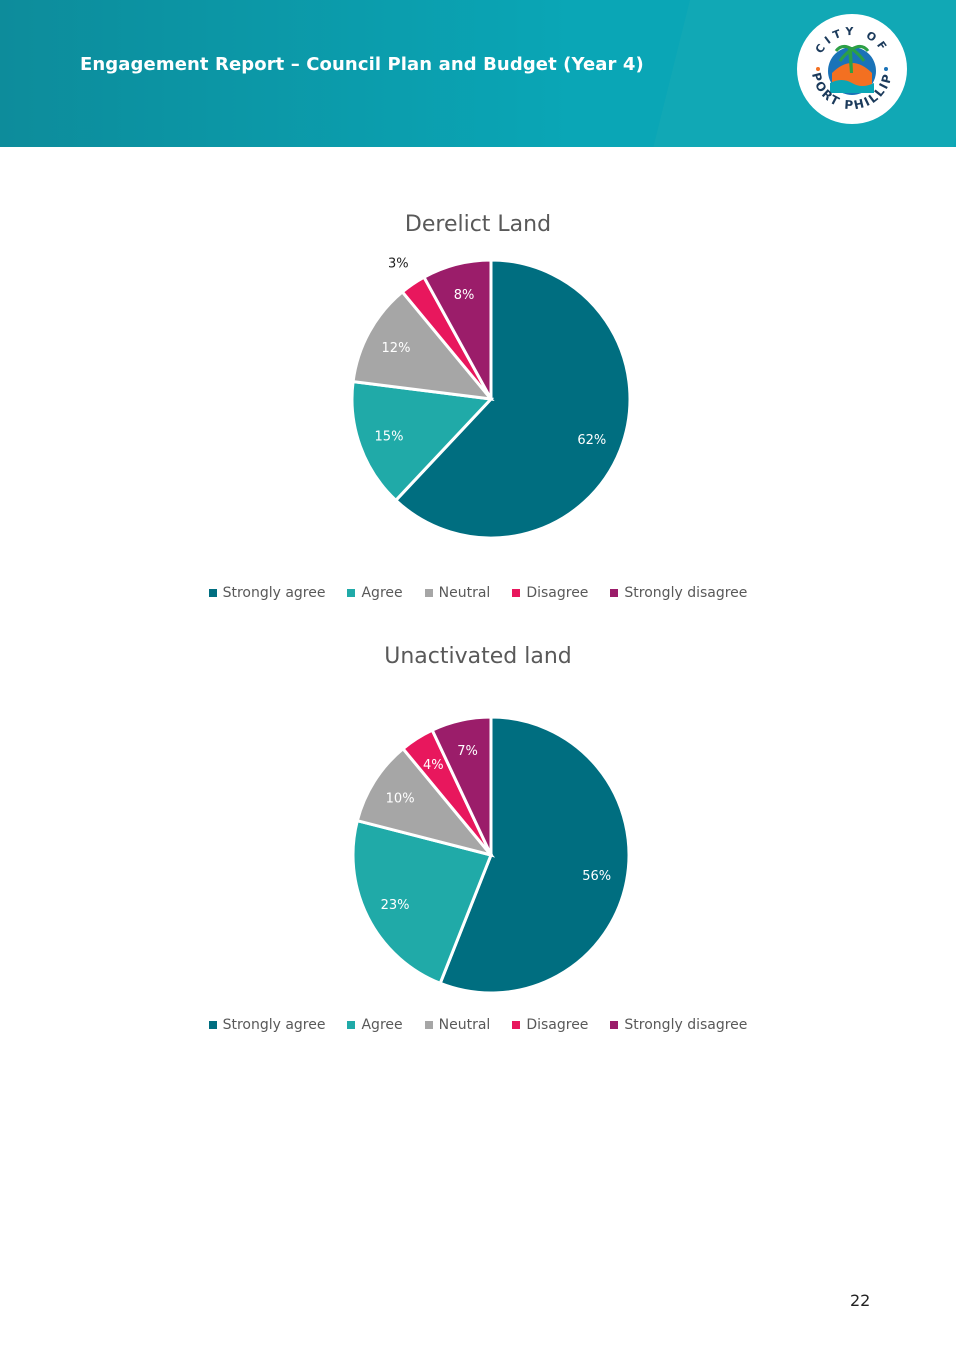 The image size is (956, 1369). I want to click on city-logo: CITY OF PORT PHILLIP, so click(852, 69).